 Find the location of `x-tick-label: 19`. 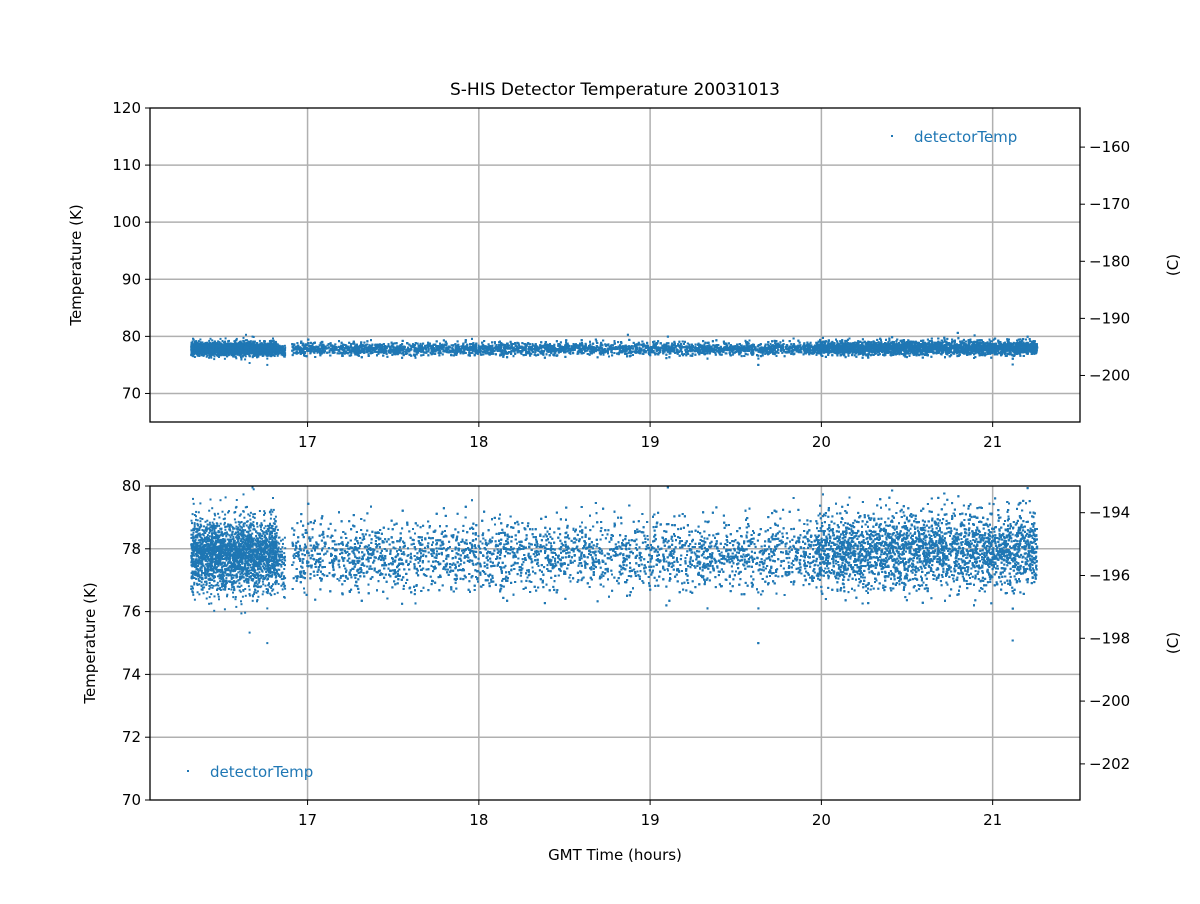

x-tick-label: 19 is located at coordinates (650, 442).